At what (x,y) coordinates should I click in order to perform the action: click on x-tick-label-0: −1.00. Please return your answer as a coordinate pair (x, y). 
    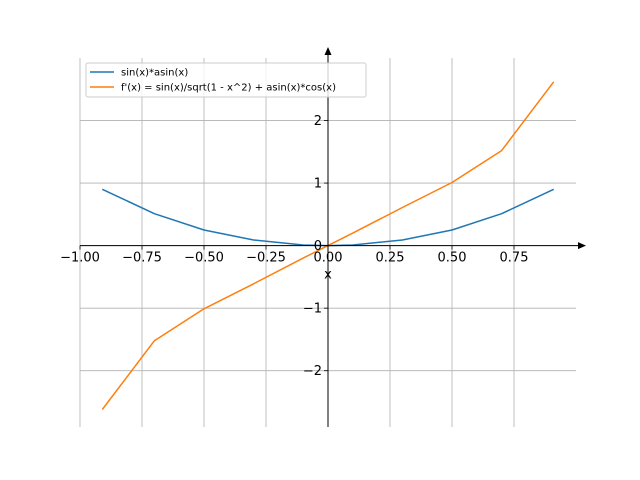
    Looking at the image, I should click on (80, 258).